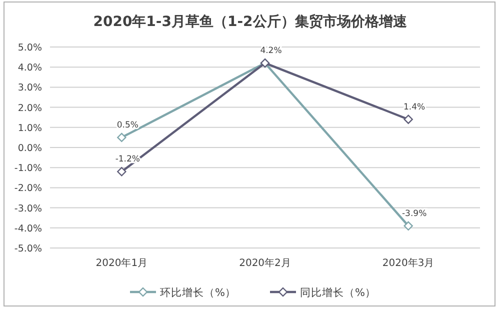 The image size is (500, 311). What do you see at coordinates (28, 188) in the screenshot?
I see `y-tick-label: -2.0%` at bounding box center [28, 188].